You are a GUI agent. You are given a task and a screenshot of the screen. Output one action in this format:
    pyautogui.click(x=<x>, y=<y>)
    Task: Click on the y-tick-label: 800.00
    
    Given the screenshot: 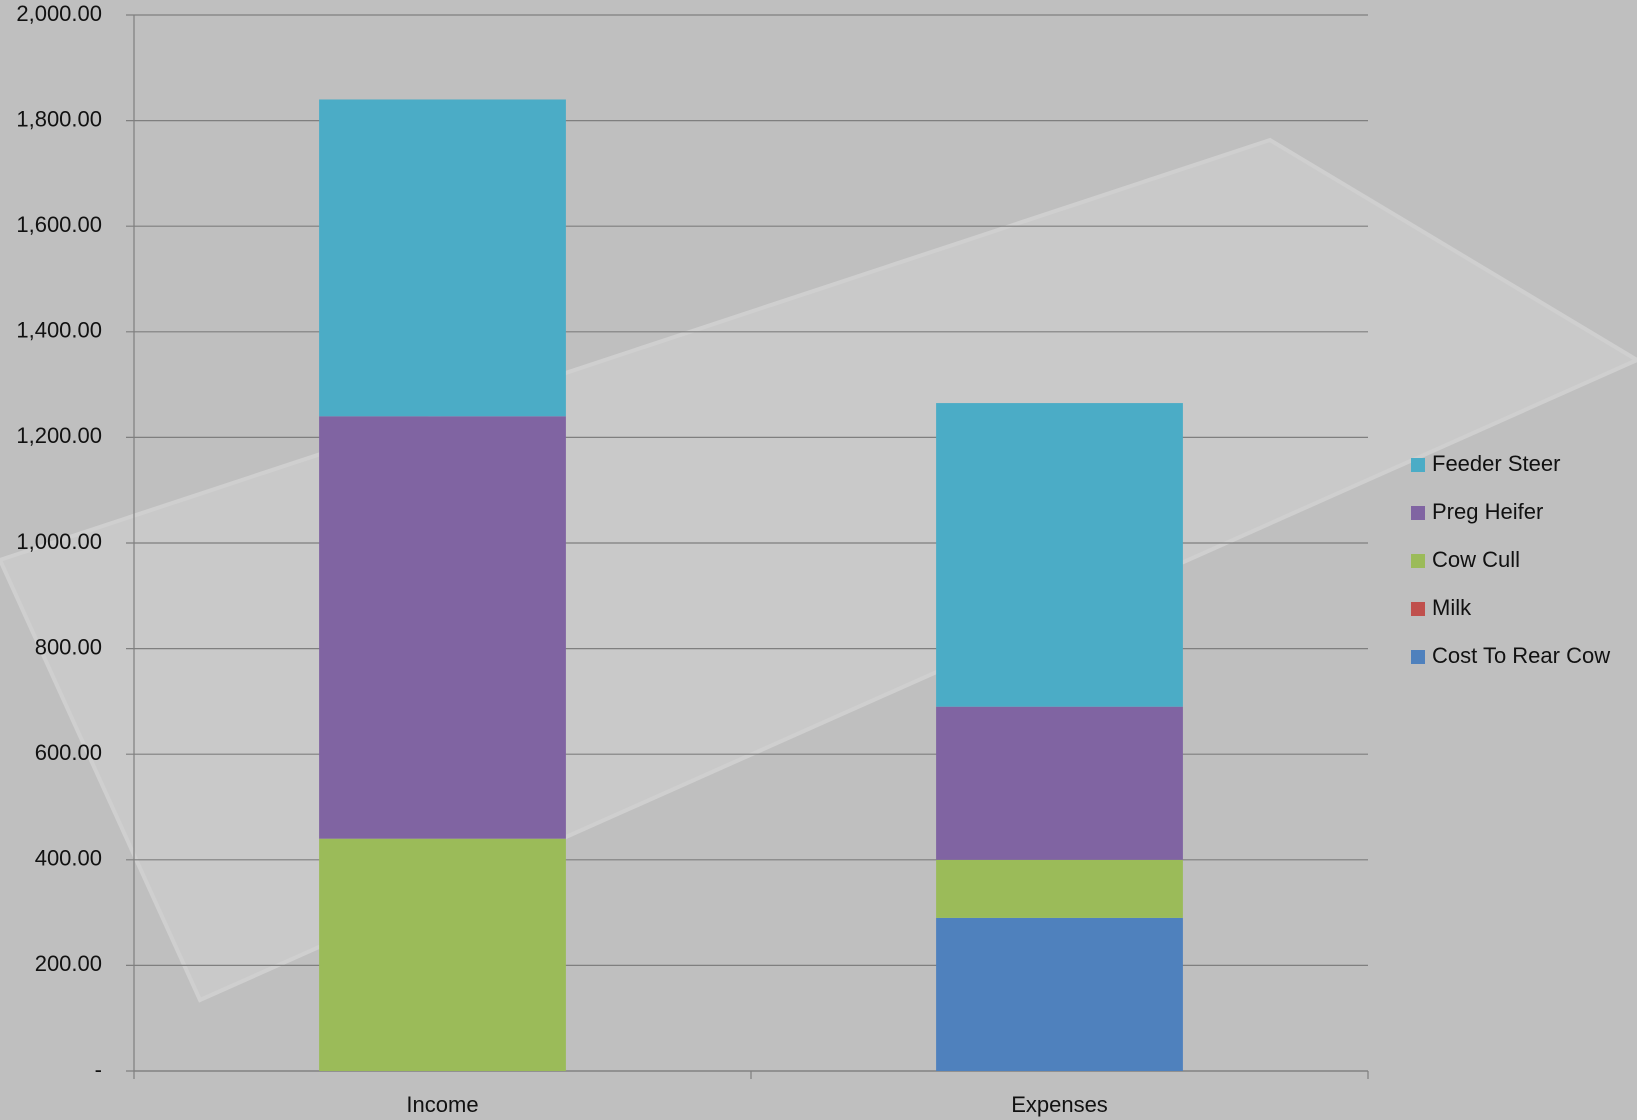 What is the action you would take?
    pyautogui.click(x=68, y=646)
    